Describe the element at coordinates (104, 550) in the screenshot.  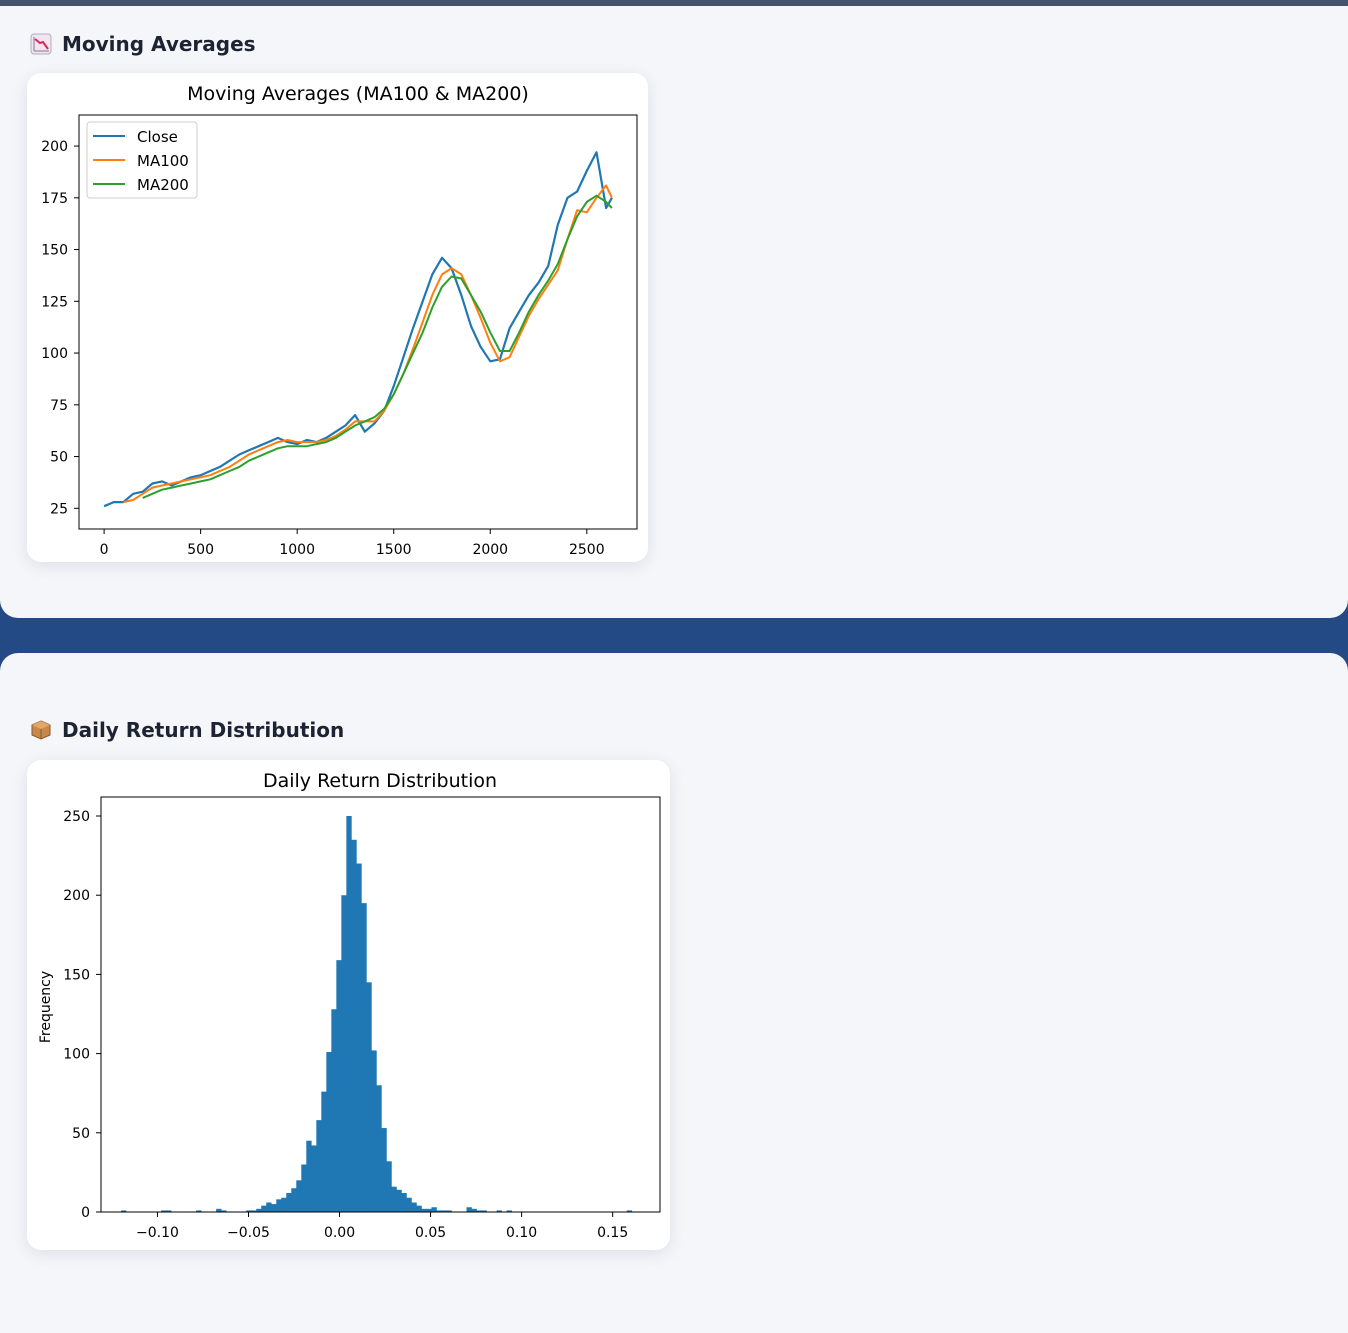
I see `x-tick-label: 0` at that location.